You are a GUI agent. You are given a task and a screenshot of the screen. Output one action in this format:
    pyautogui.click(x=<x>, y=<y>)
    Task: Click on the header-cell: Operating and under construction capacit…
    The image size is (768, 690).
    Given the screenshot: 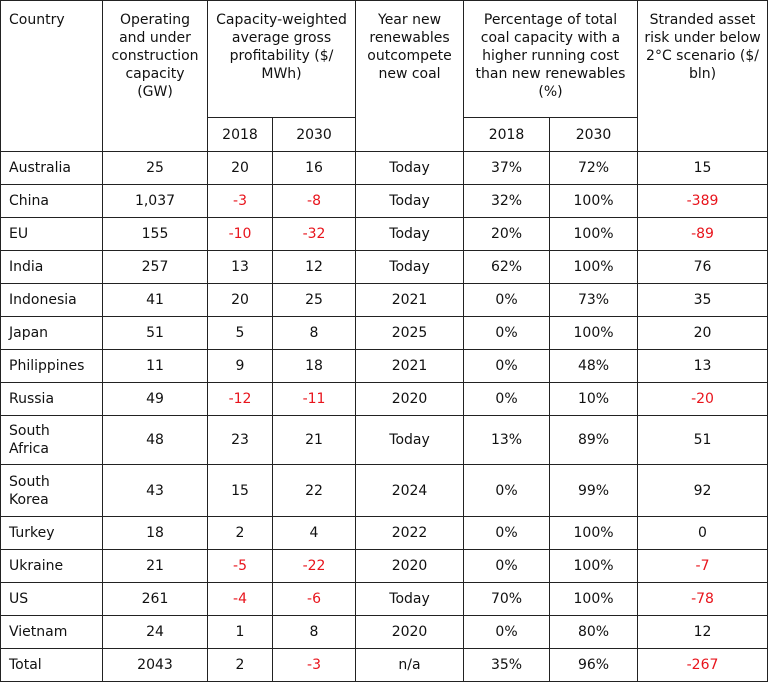 What is the action you would take?
    pyautogui.click(x=155, y=76)
    